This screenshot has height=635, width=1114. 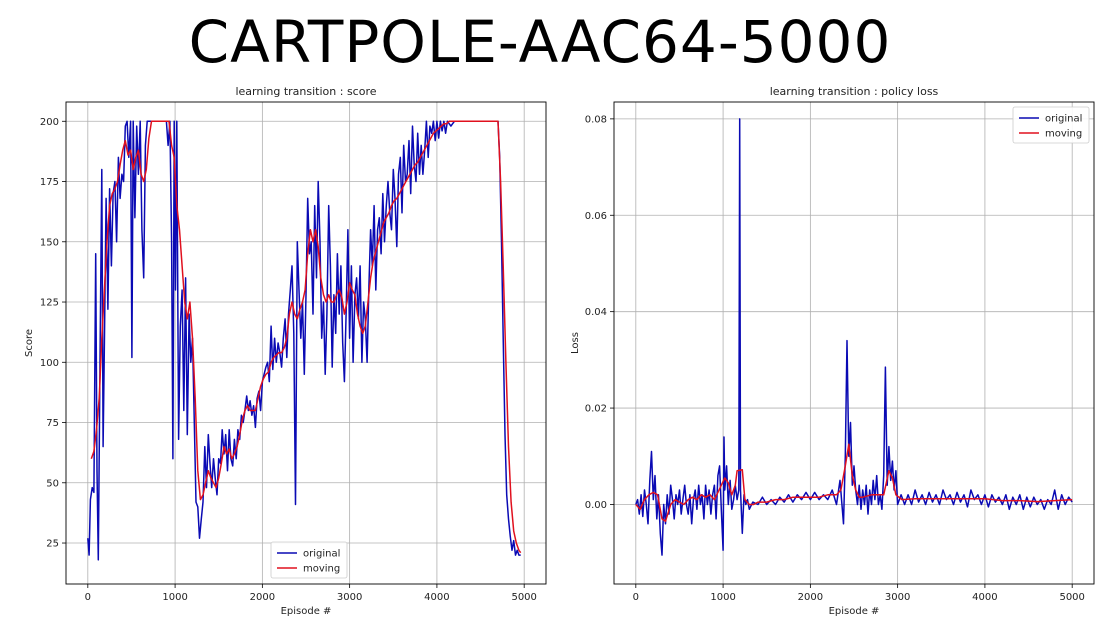 I want to click on y-tick-label: 125, so click(x=49, y=303).